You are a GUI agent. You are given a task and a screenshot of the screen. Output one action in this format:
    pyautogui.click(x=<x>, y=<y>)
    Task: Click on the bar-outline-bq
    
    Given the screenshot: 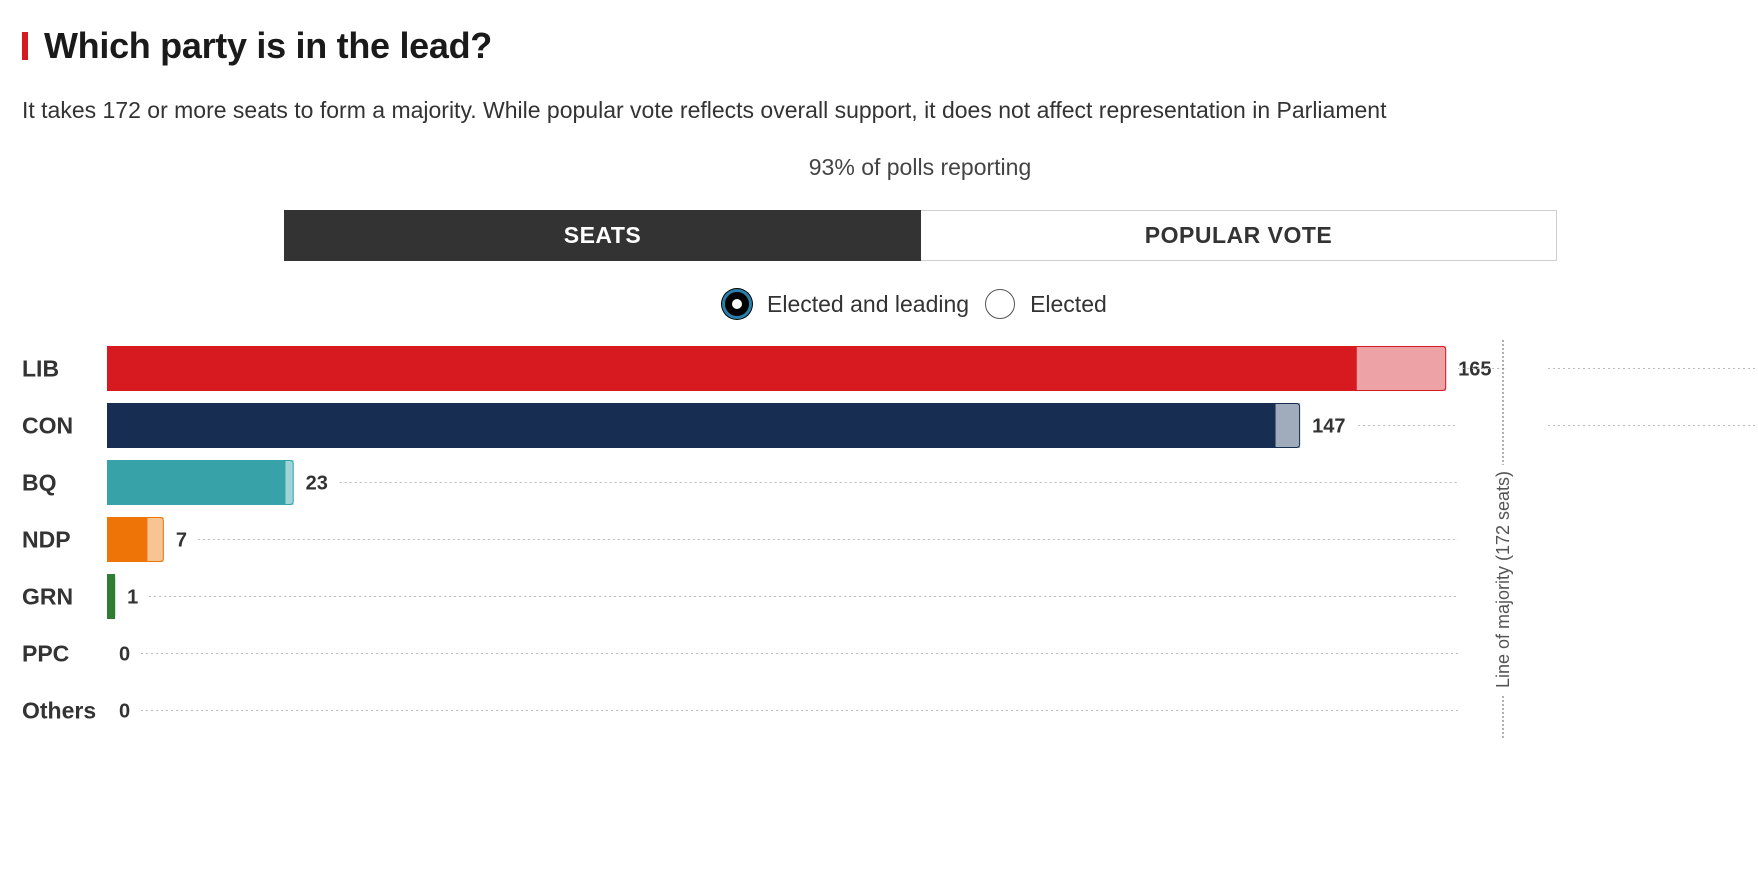 What is the action you would take?
    pyautogui.click(x=200, y=482)
    